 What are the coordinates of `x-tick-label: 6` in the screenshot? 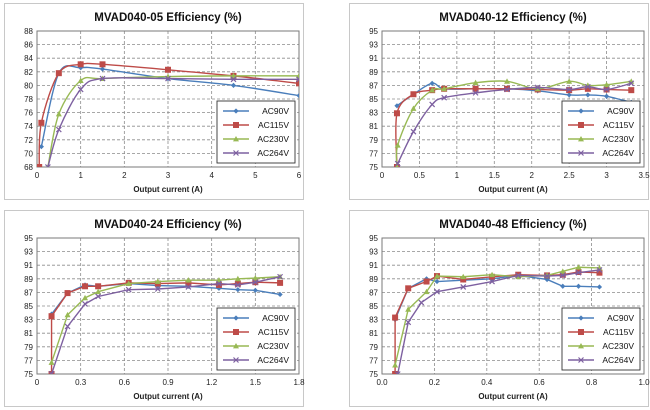 It's located at (299, 175).